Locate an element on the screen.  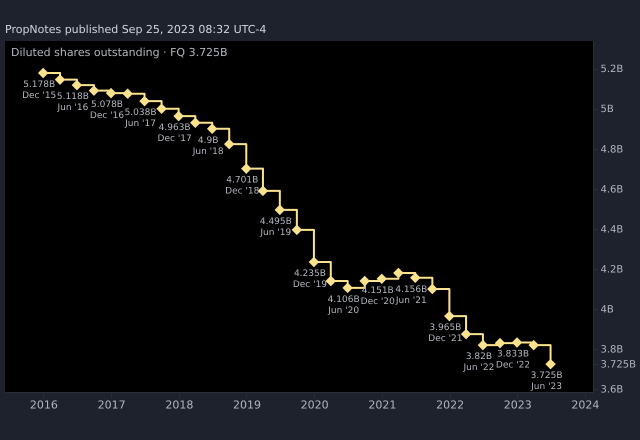
annotation: Dec '19 is located at coordinates (310, 285).